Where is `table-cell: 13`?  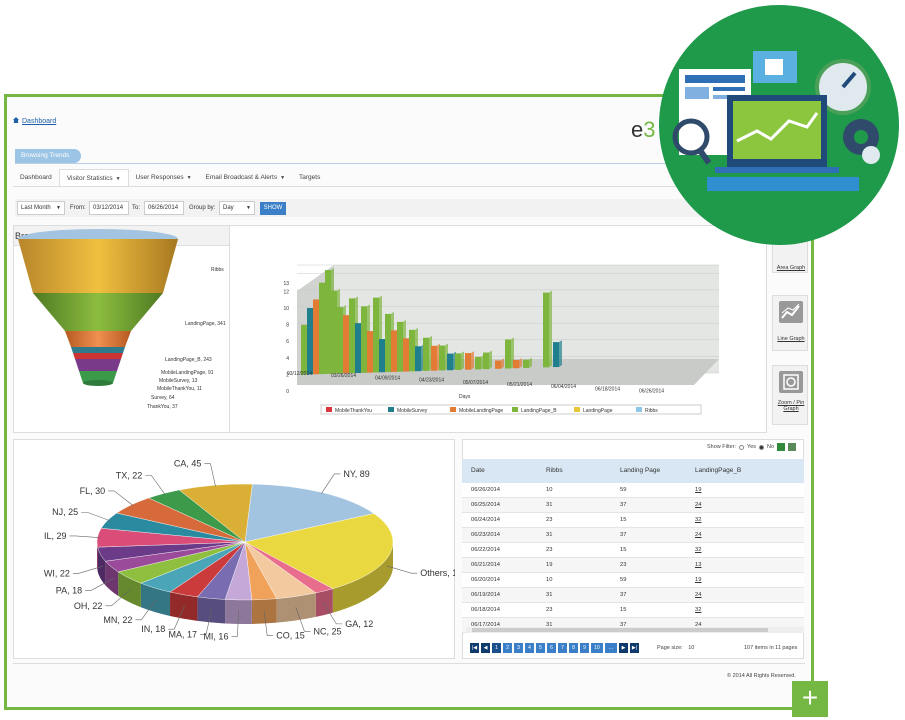
table-cell: 13 is located at coordinates (698, 565).